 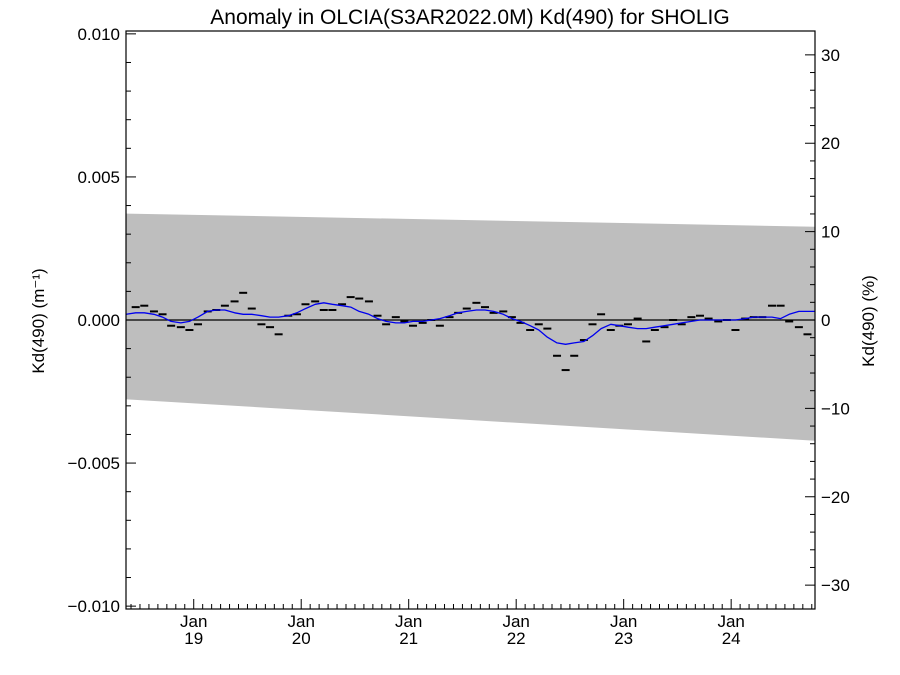 I want to click on y-tick-label-left: −0.010, so click(x=94, y=606).